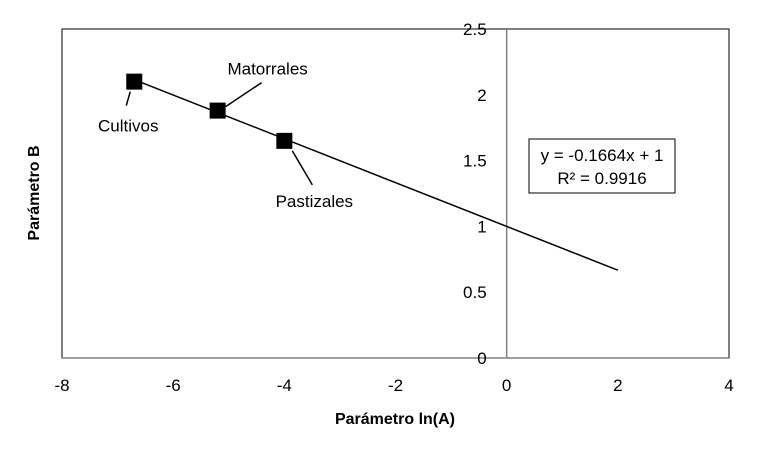 This screenshot has height=449, width=764. What do you see at coordinates (314, 201) in the screenshot?
I see `point-label: Pastizales` at bounding box center [314, 201].